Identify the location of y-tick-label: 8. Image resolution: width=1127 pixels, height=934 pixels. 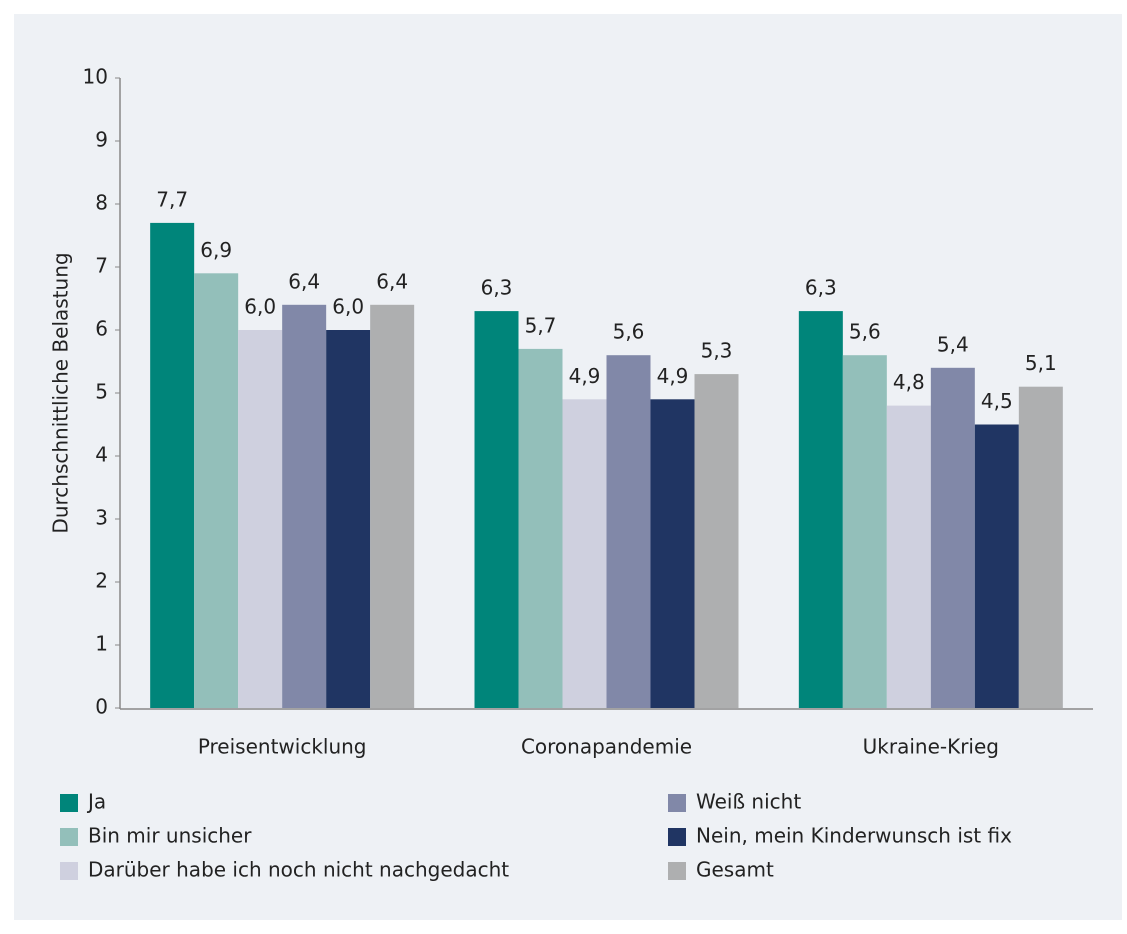
(101, 203).